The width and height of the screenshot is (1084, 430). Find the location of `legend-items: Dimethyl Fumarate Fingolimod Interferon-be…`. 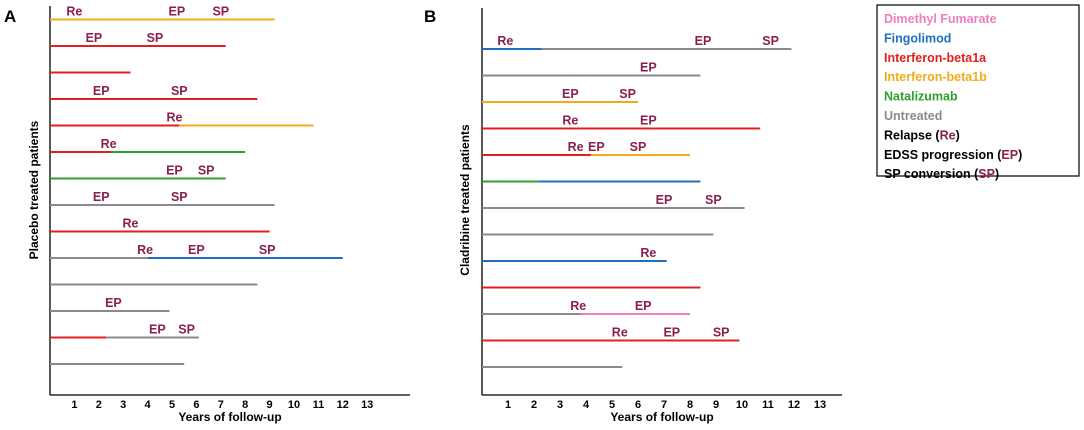

legend-items: Dimethyl Fumarate Fingolimod Interferon-be… is located at coordinates (953, 96).